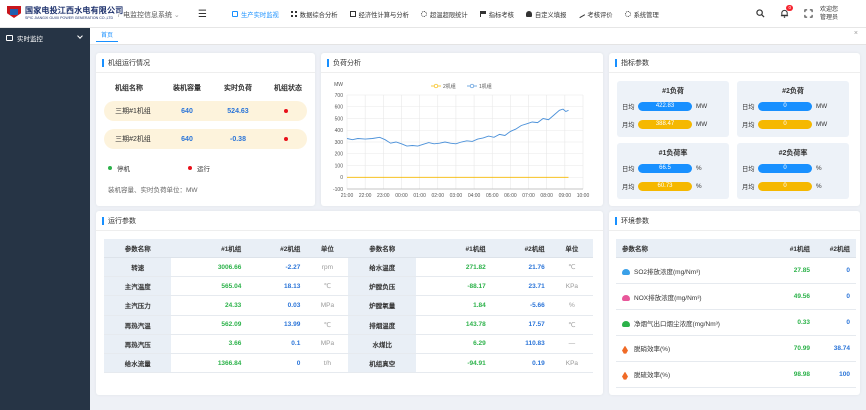 The height and width of the screenshot is (410, 866). What do you see at coordinates (314, 14) in the screenshot?
I see `nav-item-1: 数据综合分析` at bounding box center [314, 14].